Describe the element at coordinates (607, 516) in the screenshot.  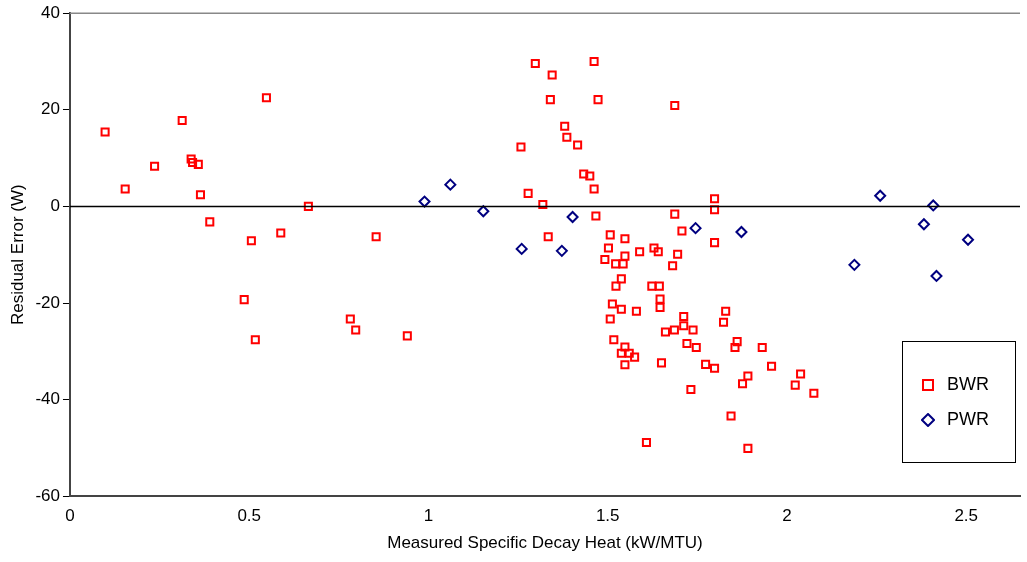
I see `x-tick-label: 1.5` at that location.